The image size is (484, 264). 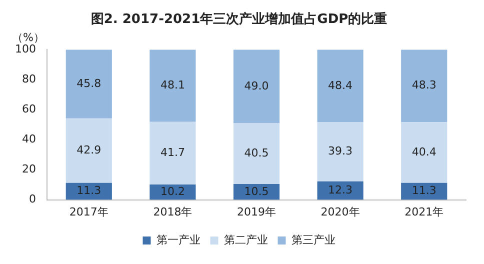 I want to click on legend-label: 第二产业, so click(x=246, y=239).